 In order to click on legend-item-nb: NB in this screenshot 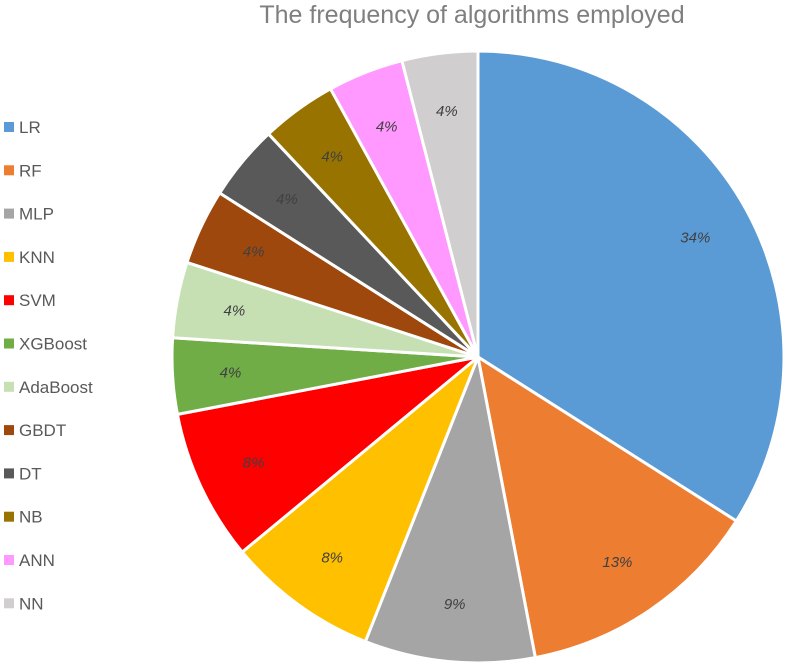, I will do `click(23, 517)`.